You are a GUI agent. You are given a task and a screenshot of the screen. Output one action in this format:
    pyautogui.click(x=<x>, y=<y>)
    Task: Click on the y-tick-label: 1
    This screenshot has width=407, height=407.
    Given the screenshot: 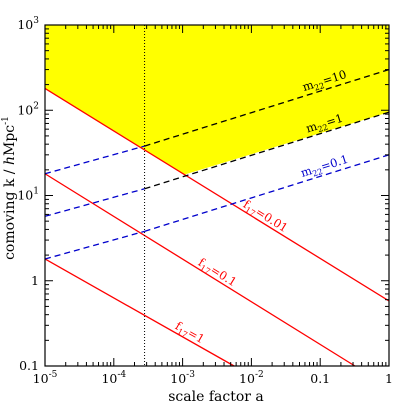 What is the action you would take?
    pyautogui.click(x=35, y=280)
    